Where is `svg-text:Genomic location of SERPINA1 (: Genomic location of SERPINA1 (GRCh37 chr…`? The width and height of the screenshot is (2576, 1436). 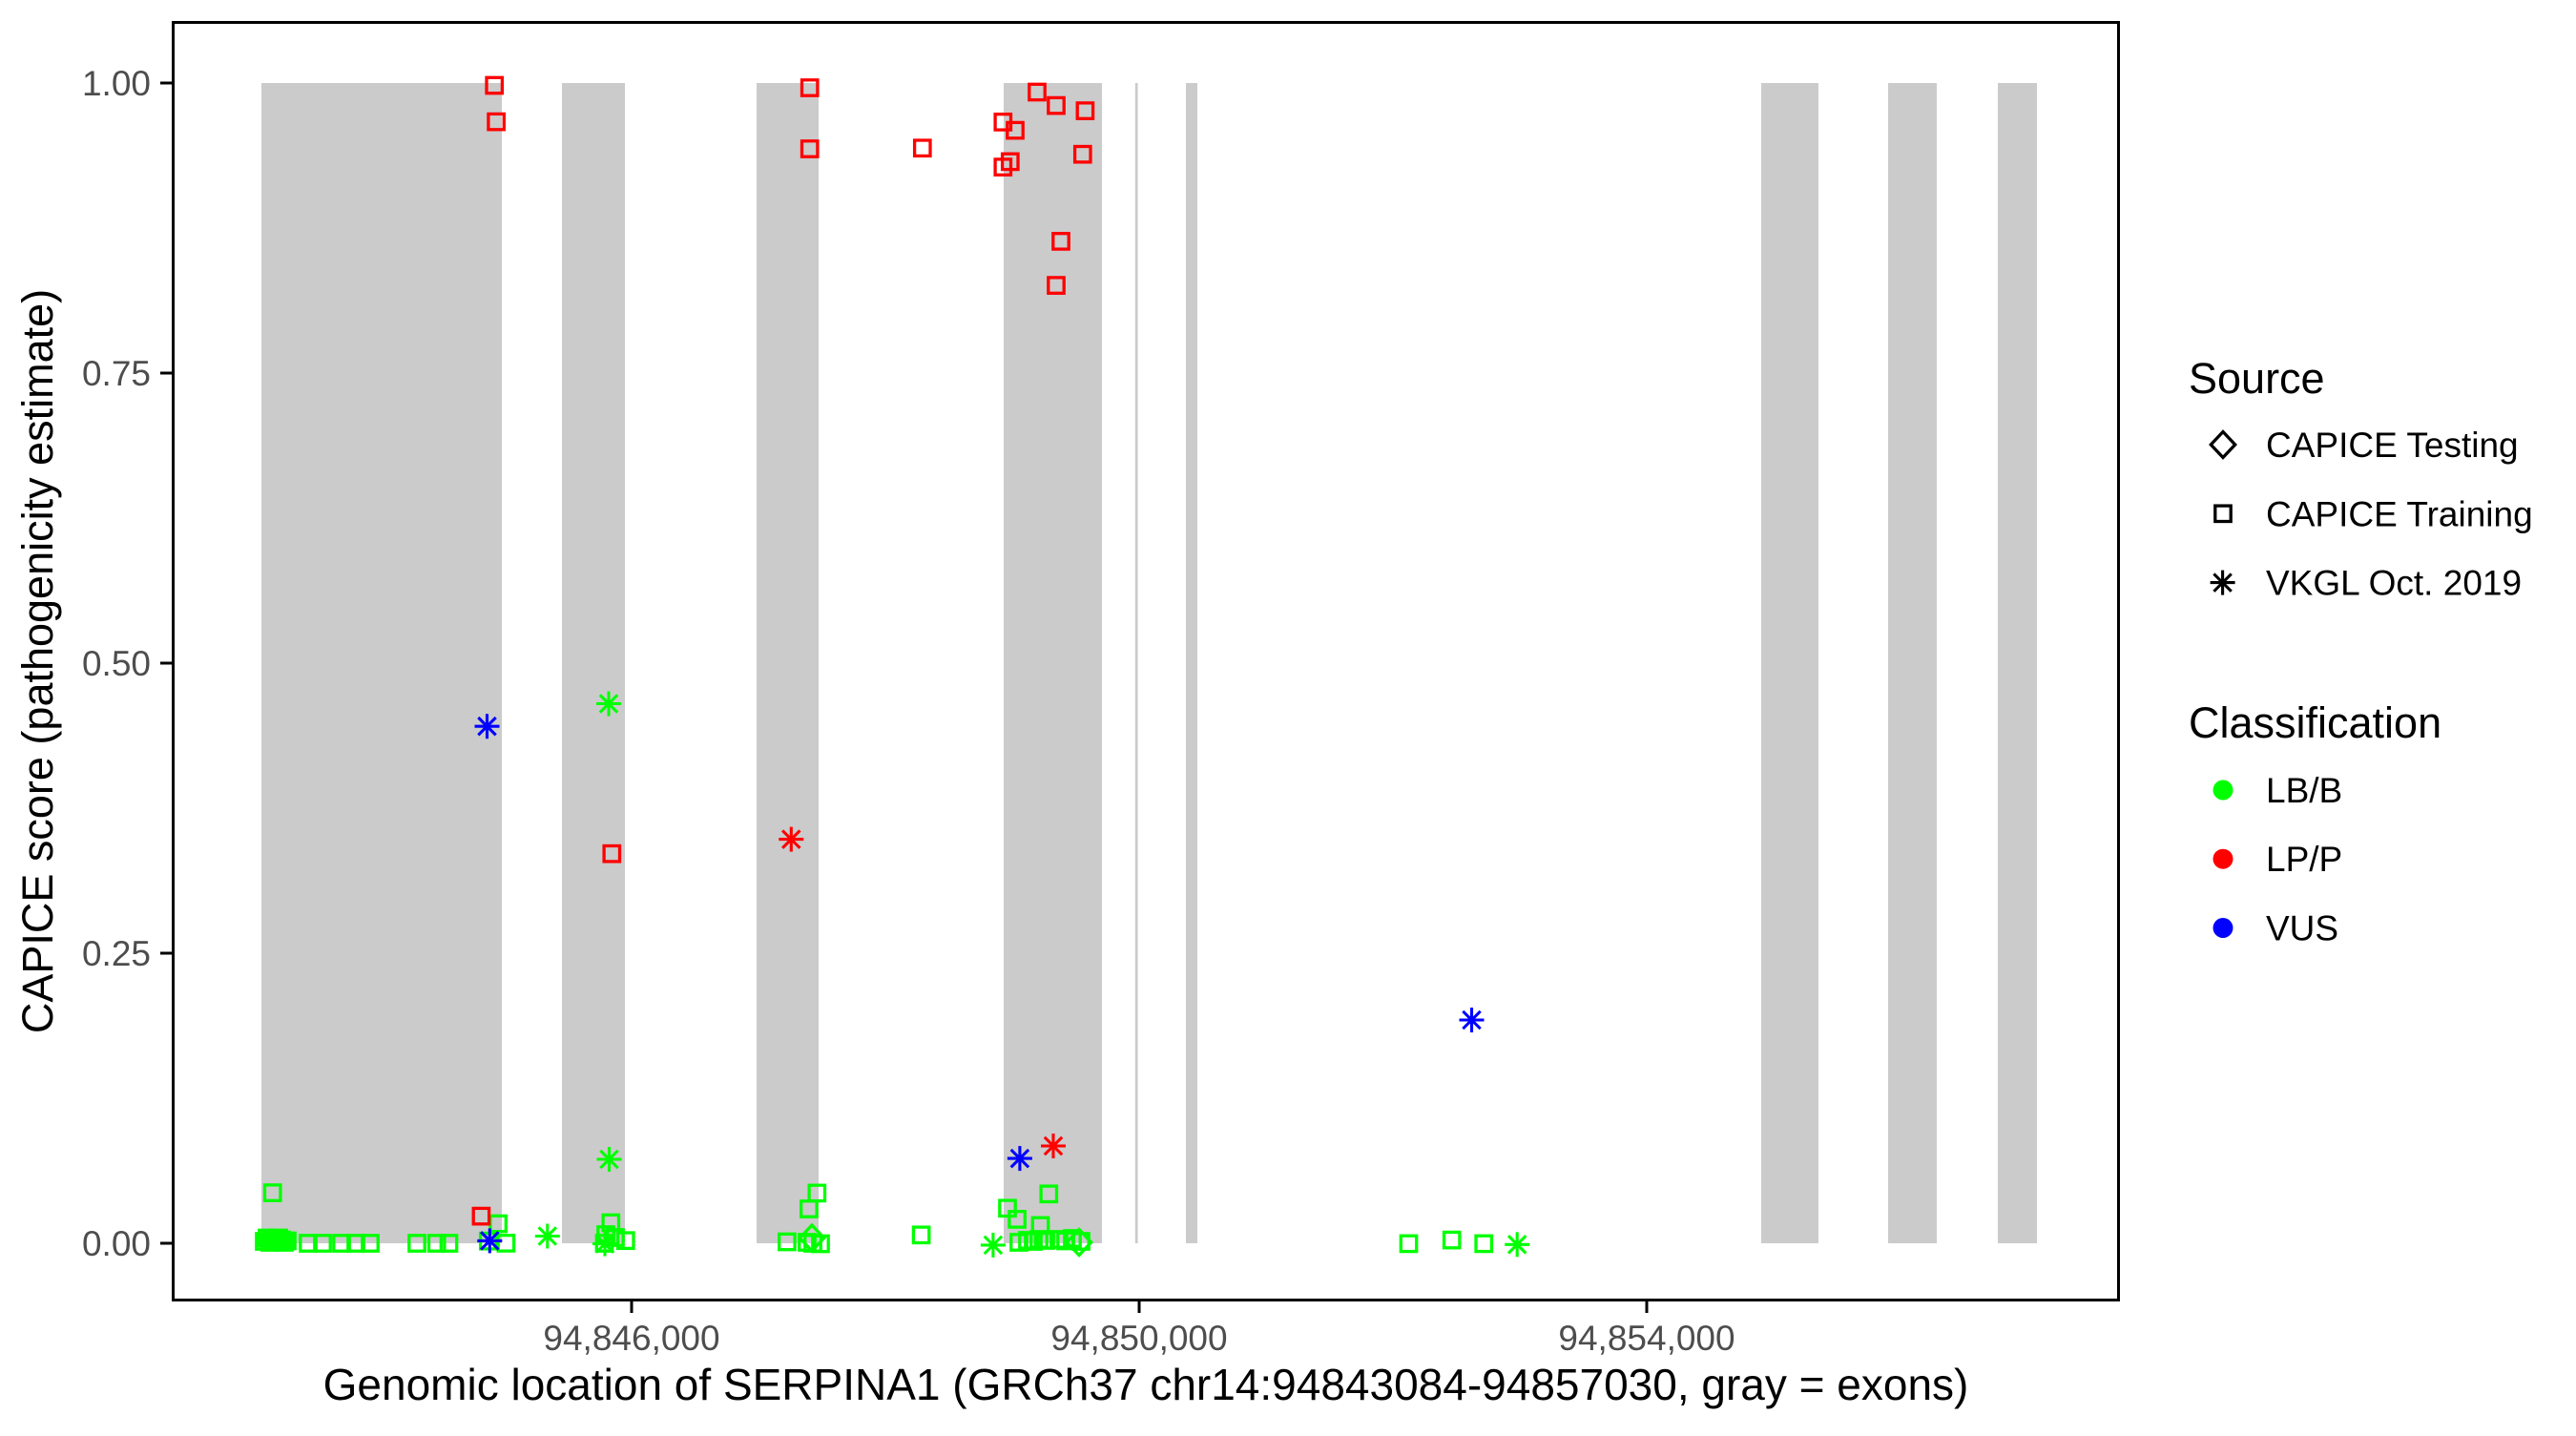
svg-text:Genomic location of SERPINA1 (: Genomic location of SERPINA1 (GRCh37 chr… is located at coordinates (1146, 1384).